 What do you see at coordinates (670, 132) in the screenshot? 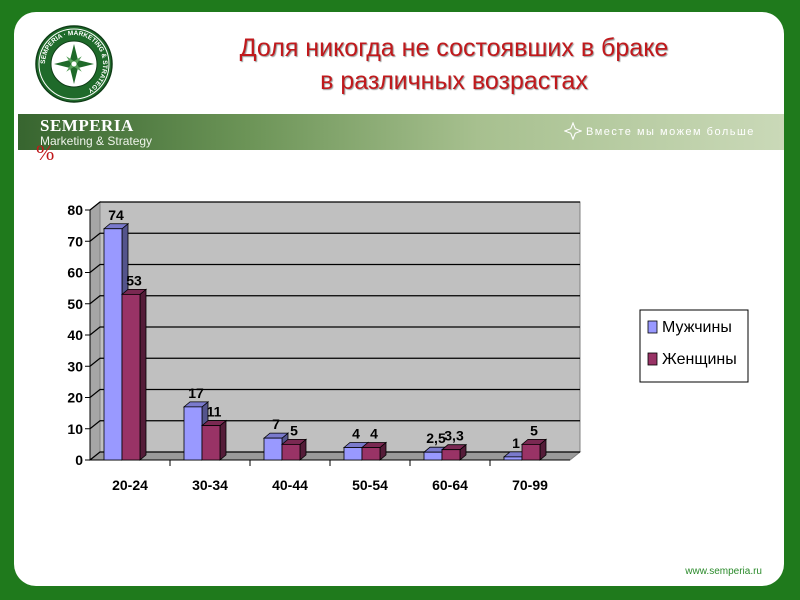
I see `brand-motto: Вместе мы можем больше` at bounding box center [670, 132].